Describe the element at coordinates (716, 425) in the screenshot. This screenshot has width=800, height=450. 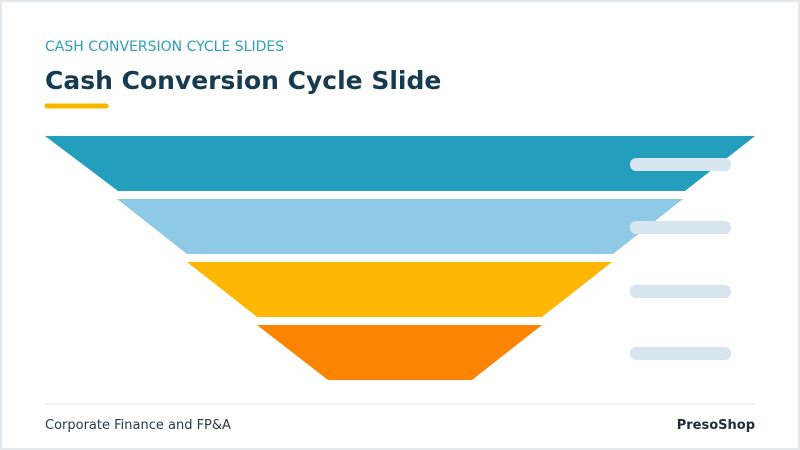
I see `footer-right: PresoShop` at that location.